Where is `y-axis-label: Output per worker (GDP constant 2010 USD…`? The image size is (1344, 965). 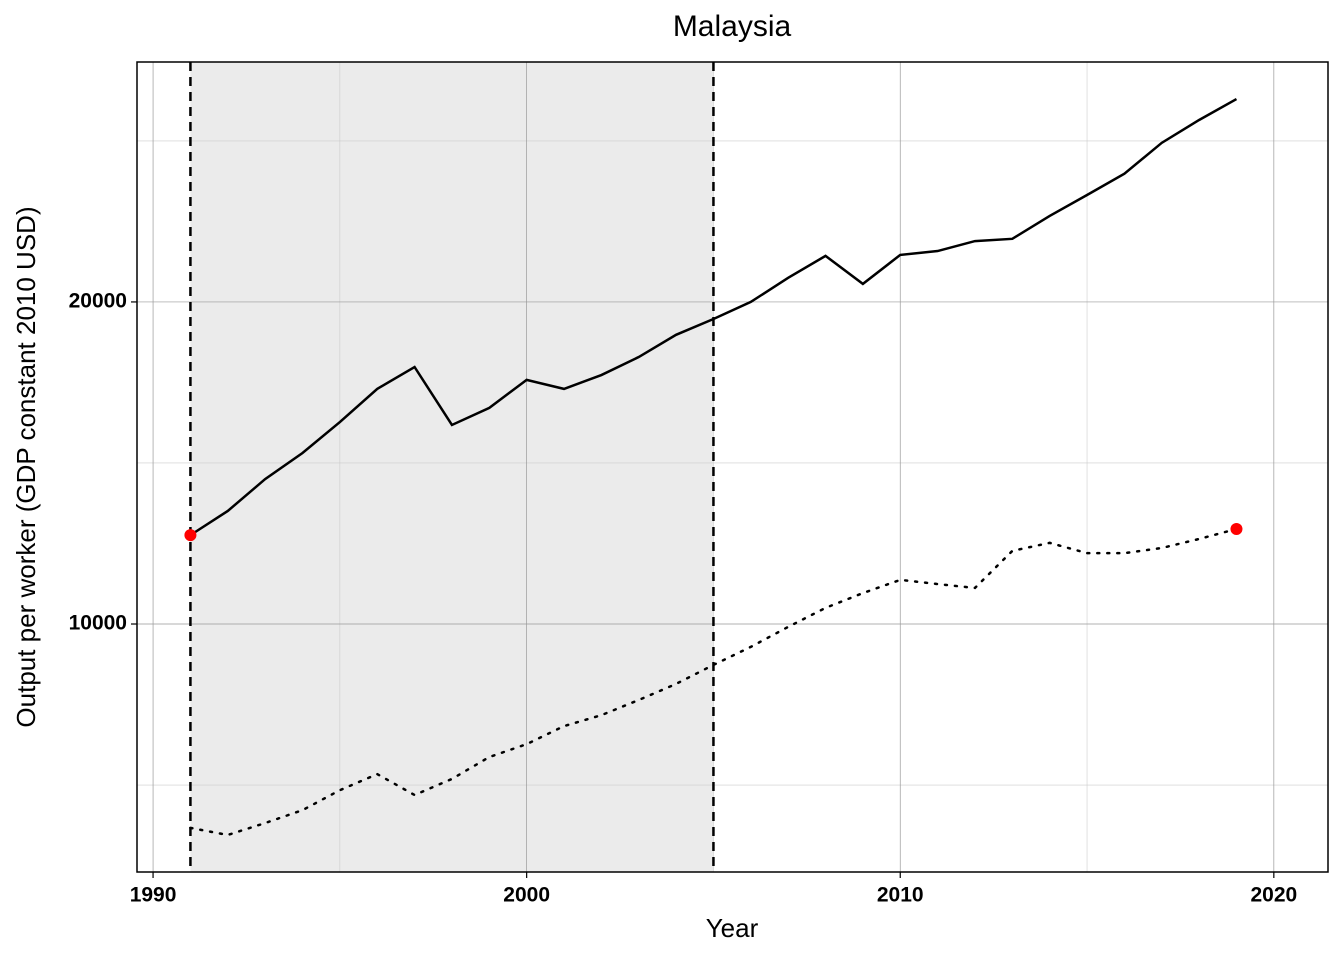 y-axis-label: Output per worker (GDP constant 2010 USD… is located at coordinates (26, 466).